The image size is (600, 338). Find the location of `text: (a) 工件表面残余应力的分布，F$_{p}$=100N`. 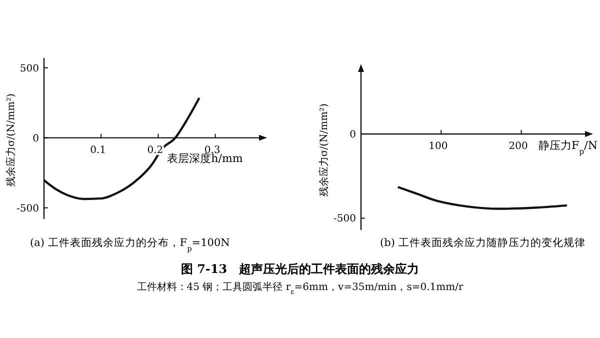

text: (a) 工件表面残余应力的分布，F$_{p}$=100N is located at coordinates (130, 244).